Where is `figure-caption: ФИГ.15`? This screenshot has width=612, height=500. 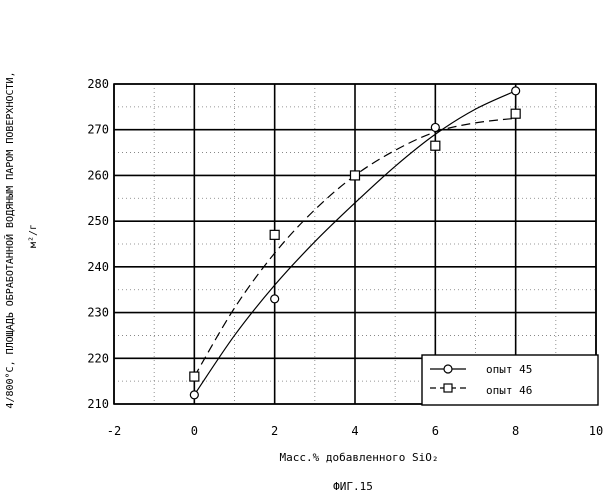
figure-caption: ФИГ.15 is located at coordinates (353, 486).